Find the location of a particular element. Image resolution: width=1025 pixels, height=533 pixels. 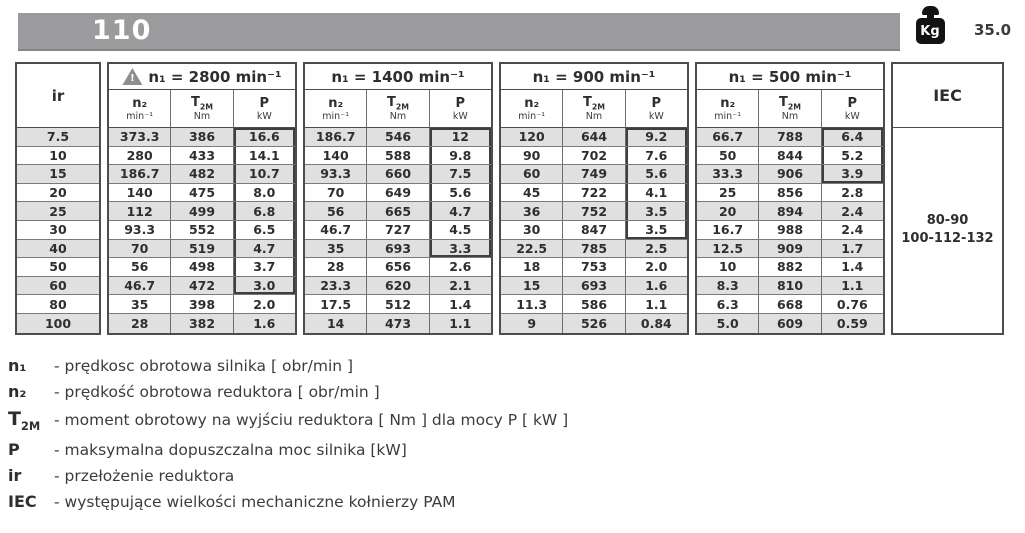

cell-n2: 22.5 is located at coordinates (532, 248).